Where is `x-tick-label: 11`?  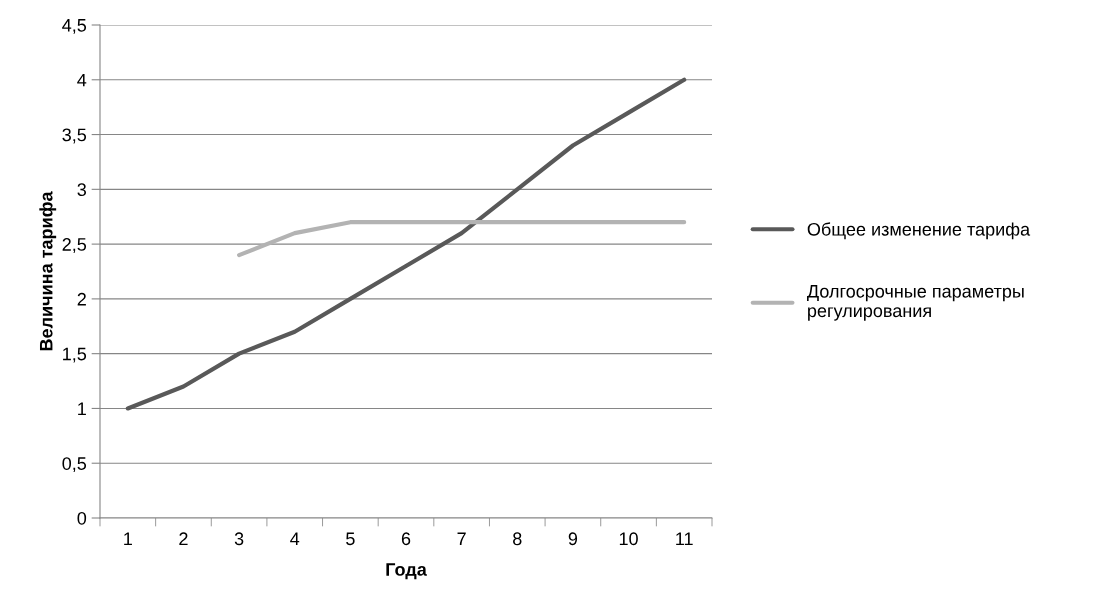 x-tick-label: 11 is located at coordinates (684, 538).